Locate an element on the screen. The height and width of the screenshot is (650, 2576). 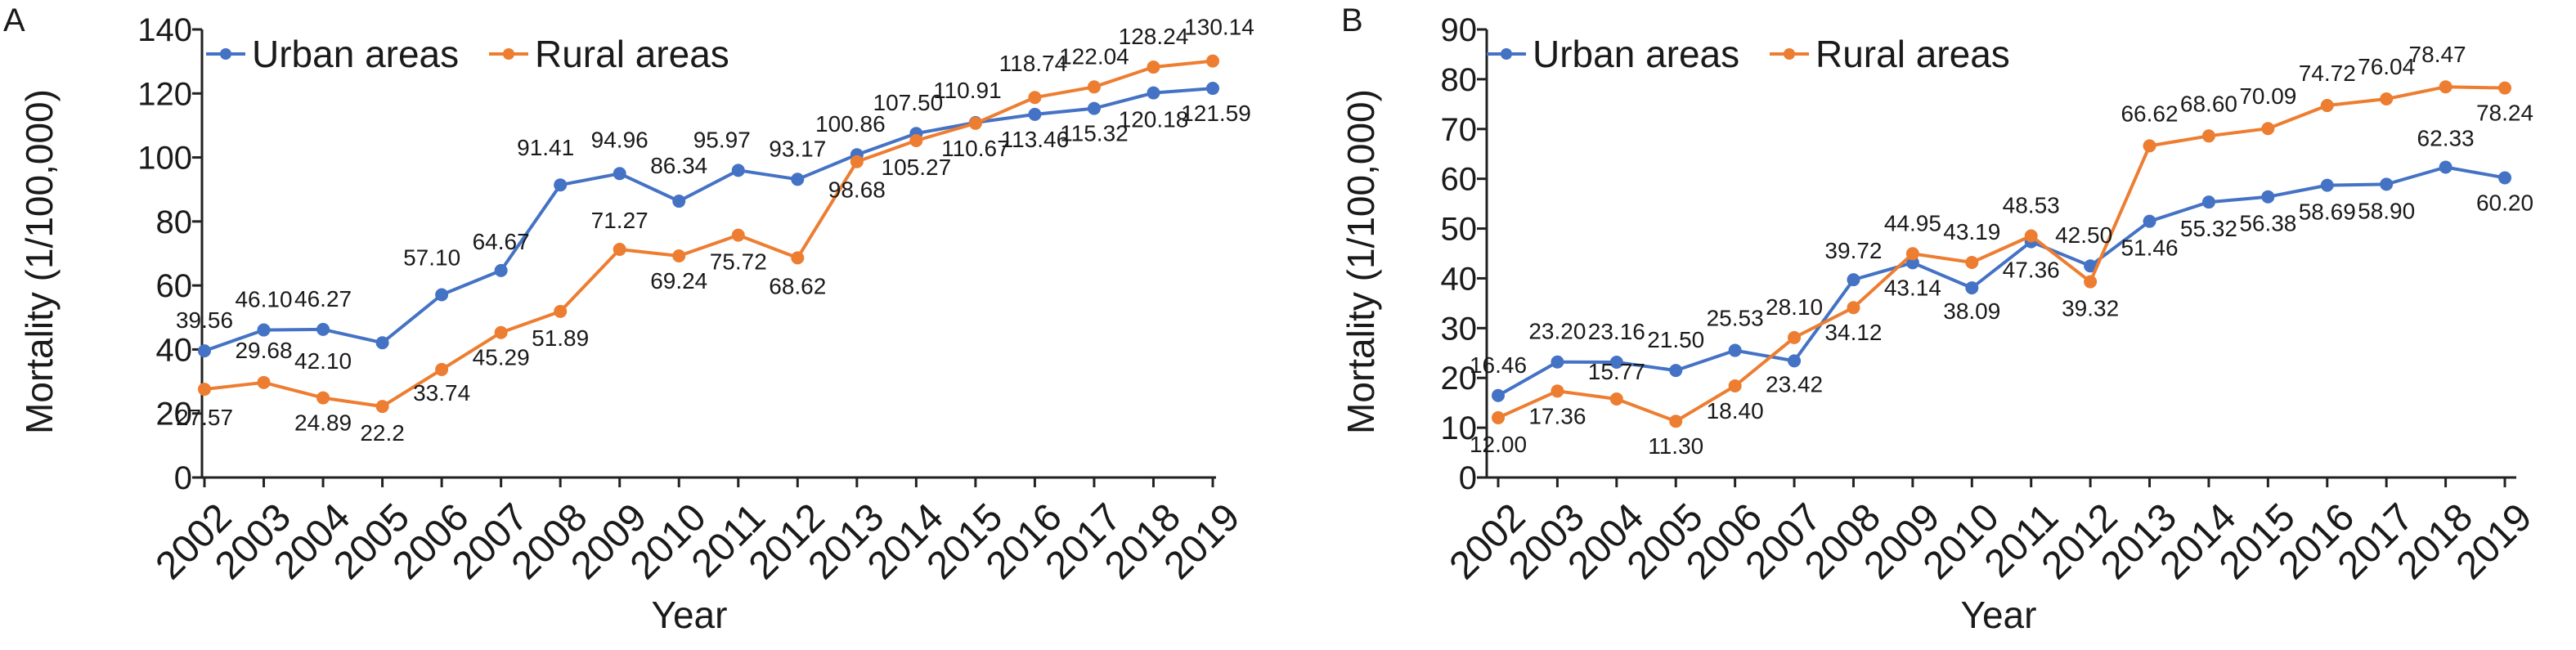
panel-a-data-label: 118.74 is located at coordinates (1033, 64).